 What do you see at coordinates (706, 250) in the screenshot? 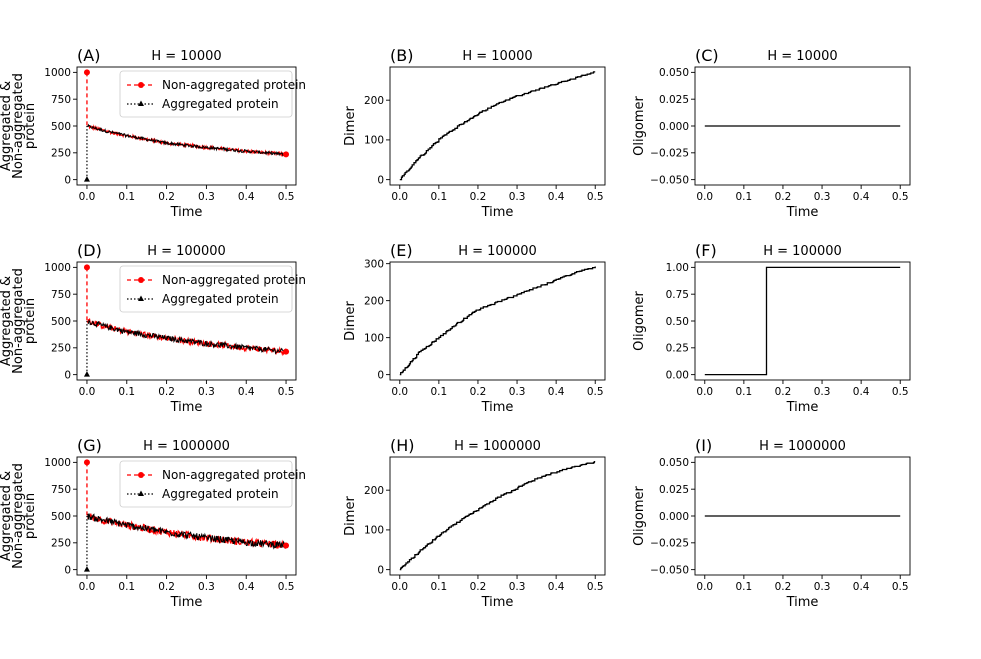
I see `panel-label: (F)` at bounding box center [706, 250].